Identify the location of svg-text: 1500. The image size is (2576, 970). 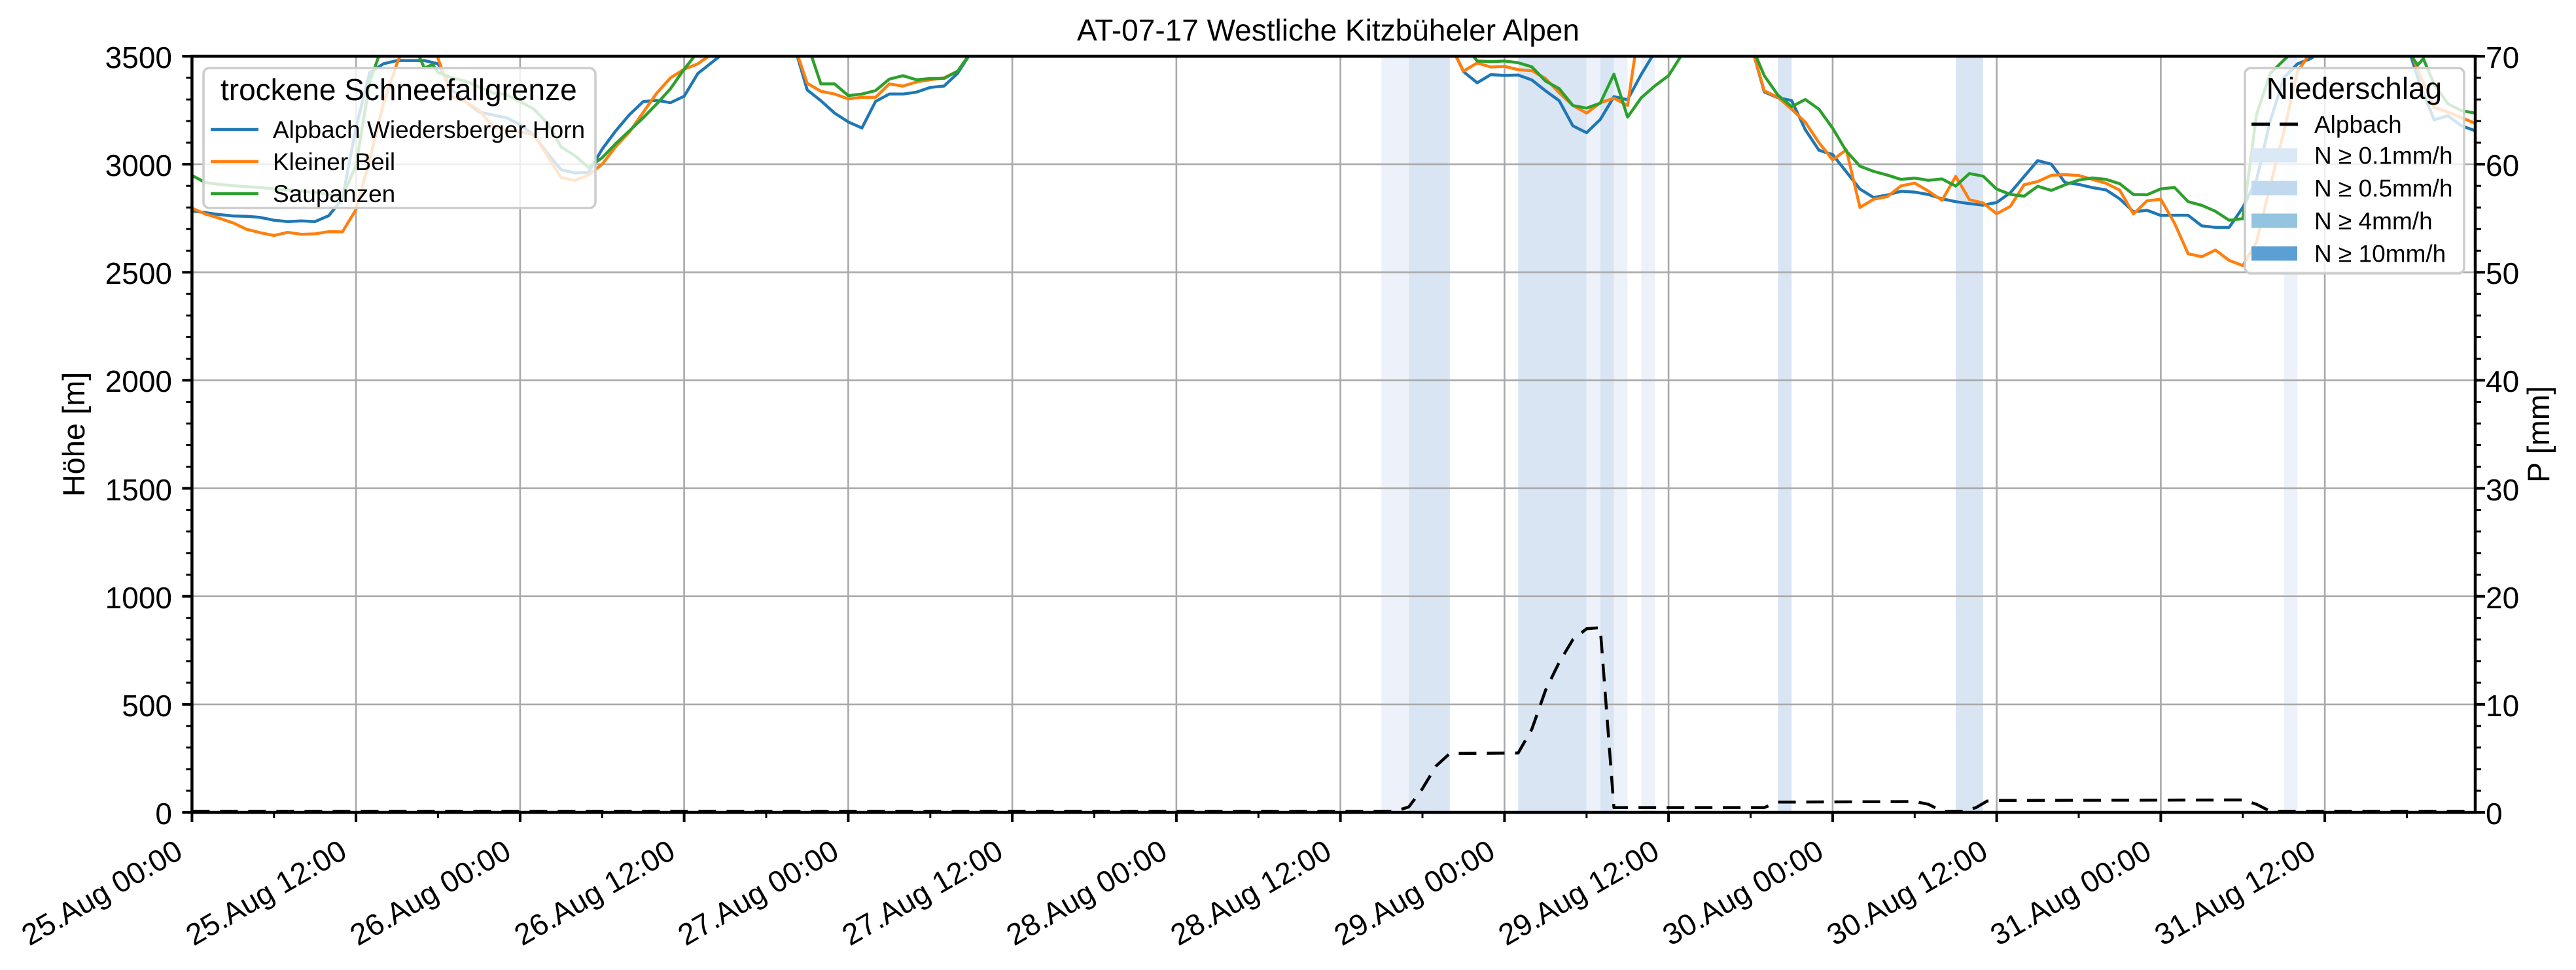
(138, 490).